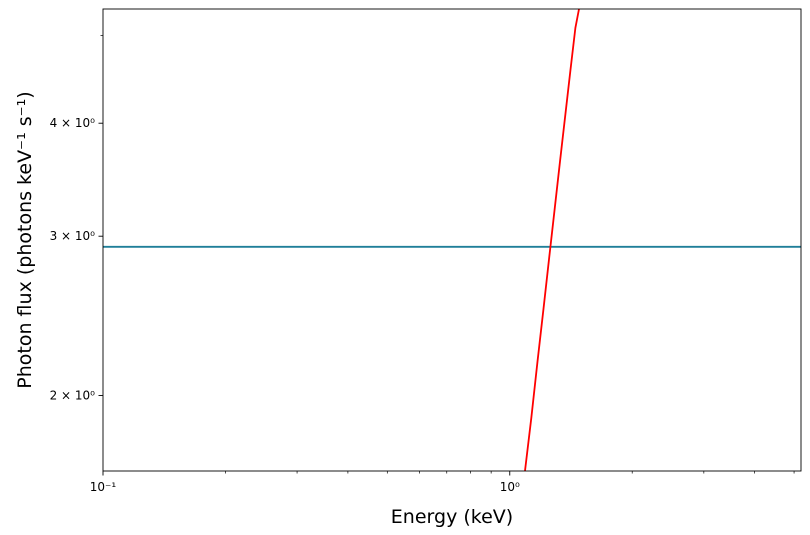 The width and height of the screenshot is (810, 535). What do you see at coordinates (73, 236) in the screenshot?
I see `y-tick-label-2: 3 × 10⁰` at bounding box center [73, 236].